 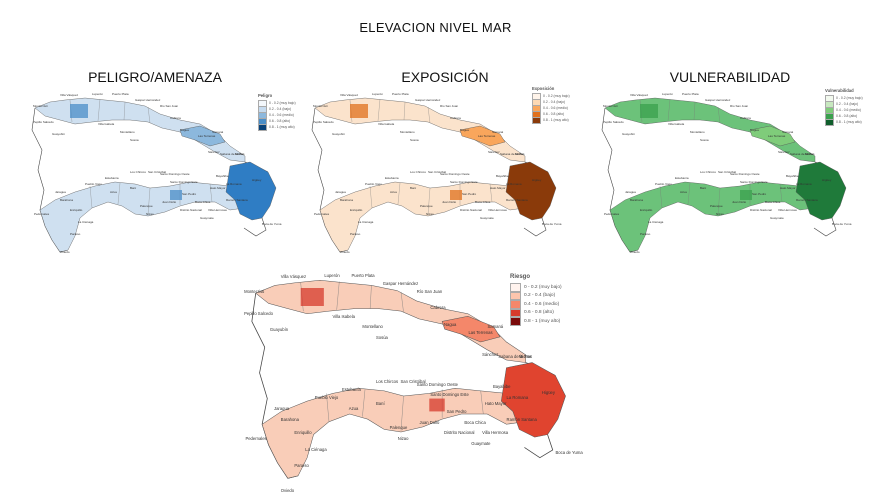 What do you see at coordinates (106, 124) in the screenshot?
I see `place-label-villa-isabela: Villa Isabela` at bounding box center [106, 124].